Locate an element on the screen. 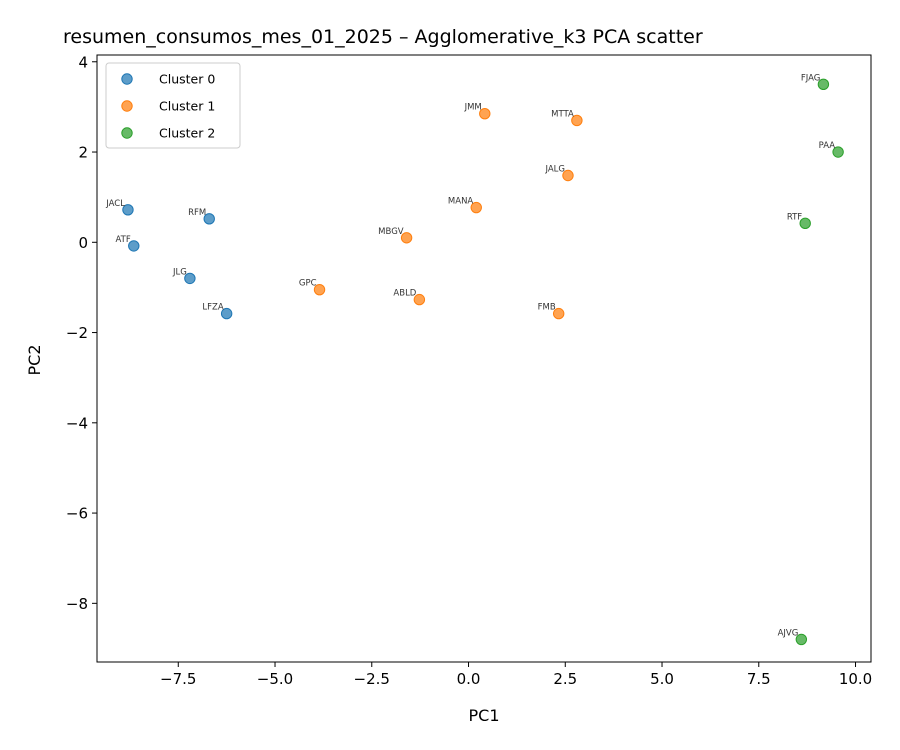  y-tick-label: 0 is located at coordinates (83, 243).